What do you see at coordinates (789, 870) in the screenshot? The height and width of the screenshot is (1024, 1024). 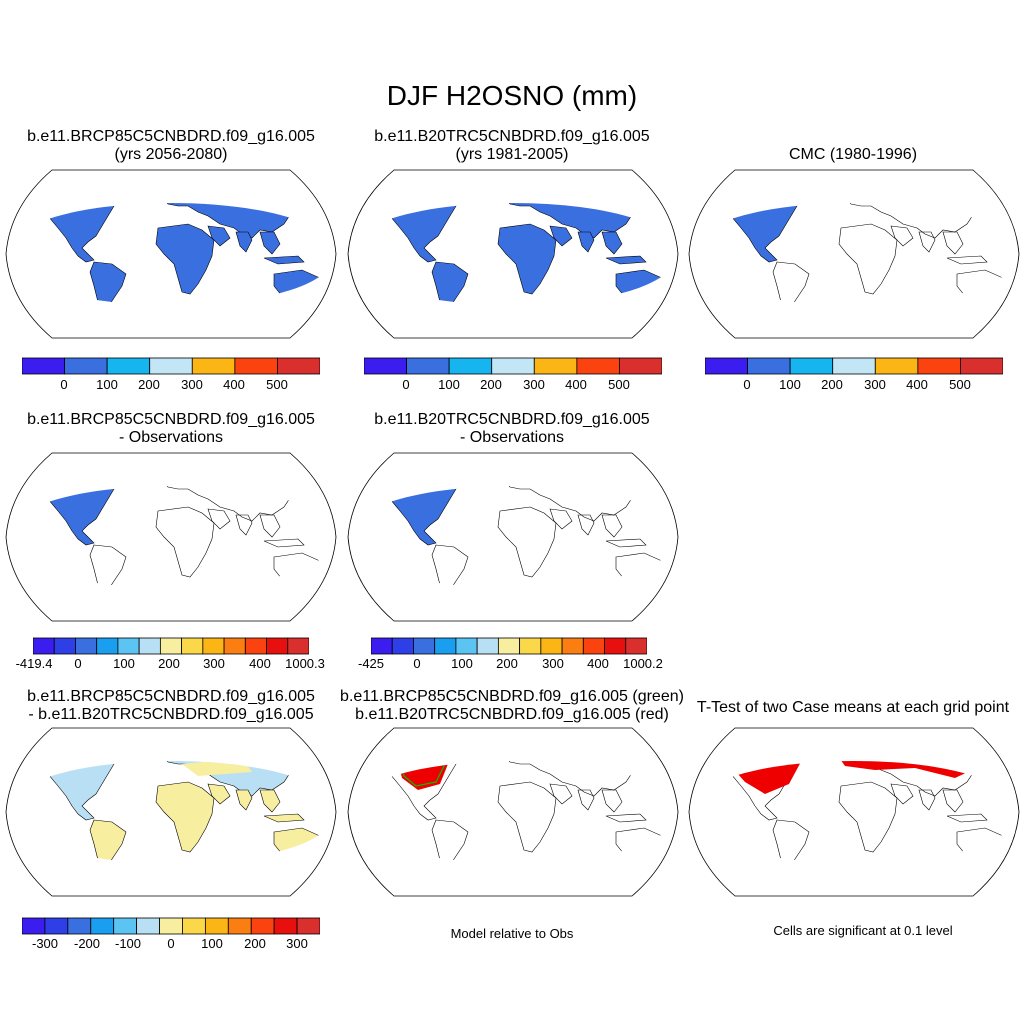 I see `sig-region-sa` at bounding box center [789, 870].